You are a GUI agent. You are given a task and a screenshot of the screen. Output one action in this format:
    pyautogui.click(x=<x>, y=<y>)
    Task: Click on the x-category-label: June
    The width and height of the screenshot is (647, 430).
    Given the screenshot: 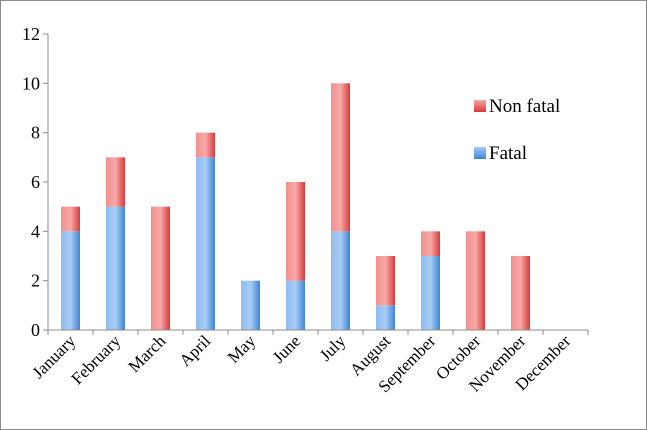 What is the action you would take?
    pyautogui.click(x=286, y=348)
    